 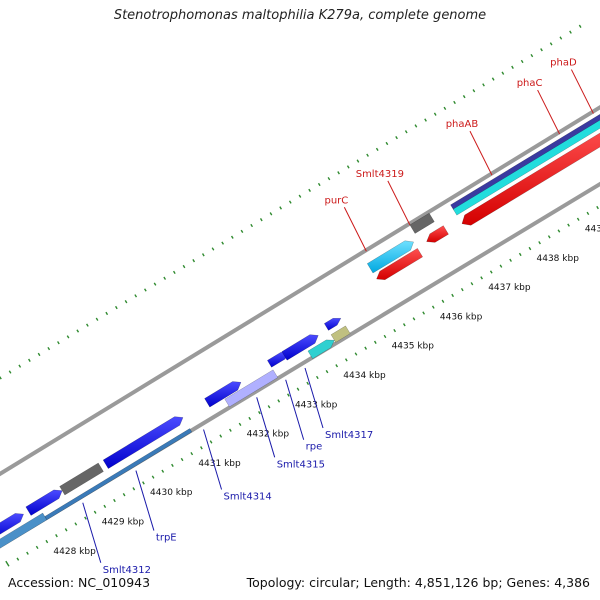 I want to click on gene-label-bottom: Smlt4317, so click(x=349, y=435).